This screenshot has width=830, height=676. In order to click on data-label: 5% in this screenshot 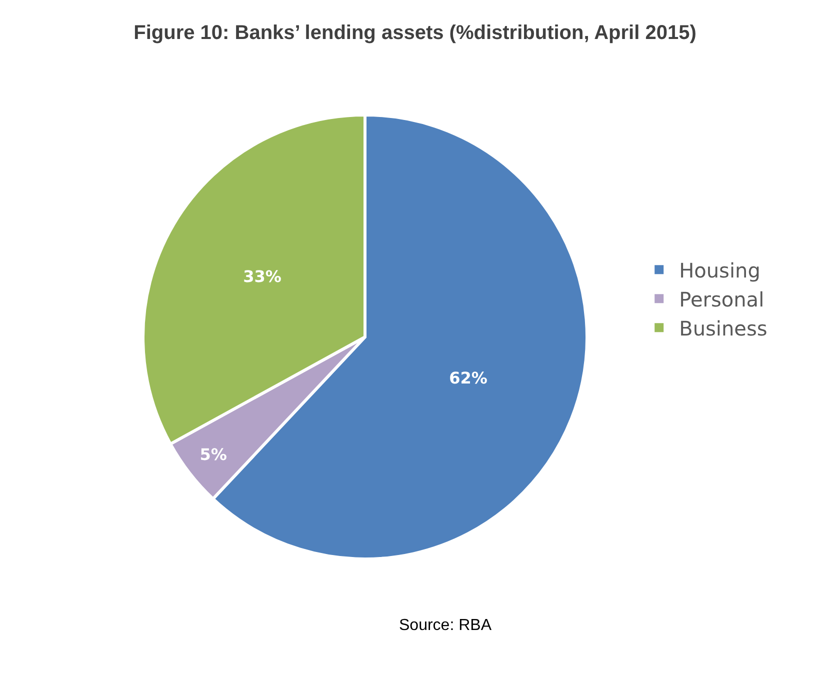, I will do `click(213, 454)`.